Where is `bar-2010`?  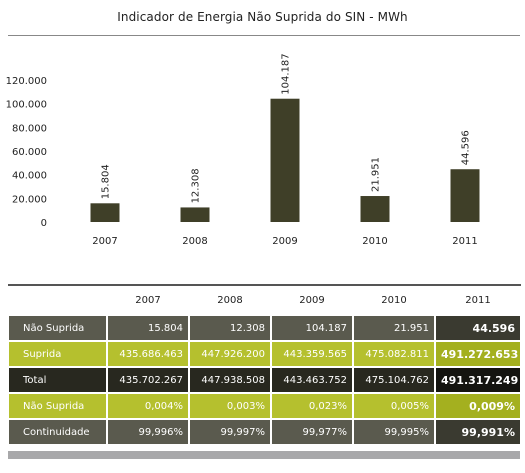
bar-2010 is located at coordinates (375, 209).